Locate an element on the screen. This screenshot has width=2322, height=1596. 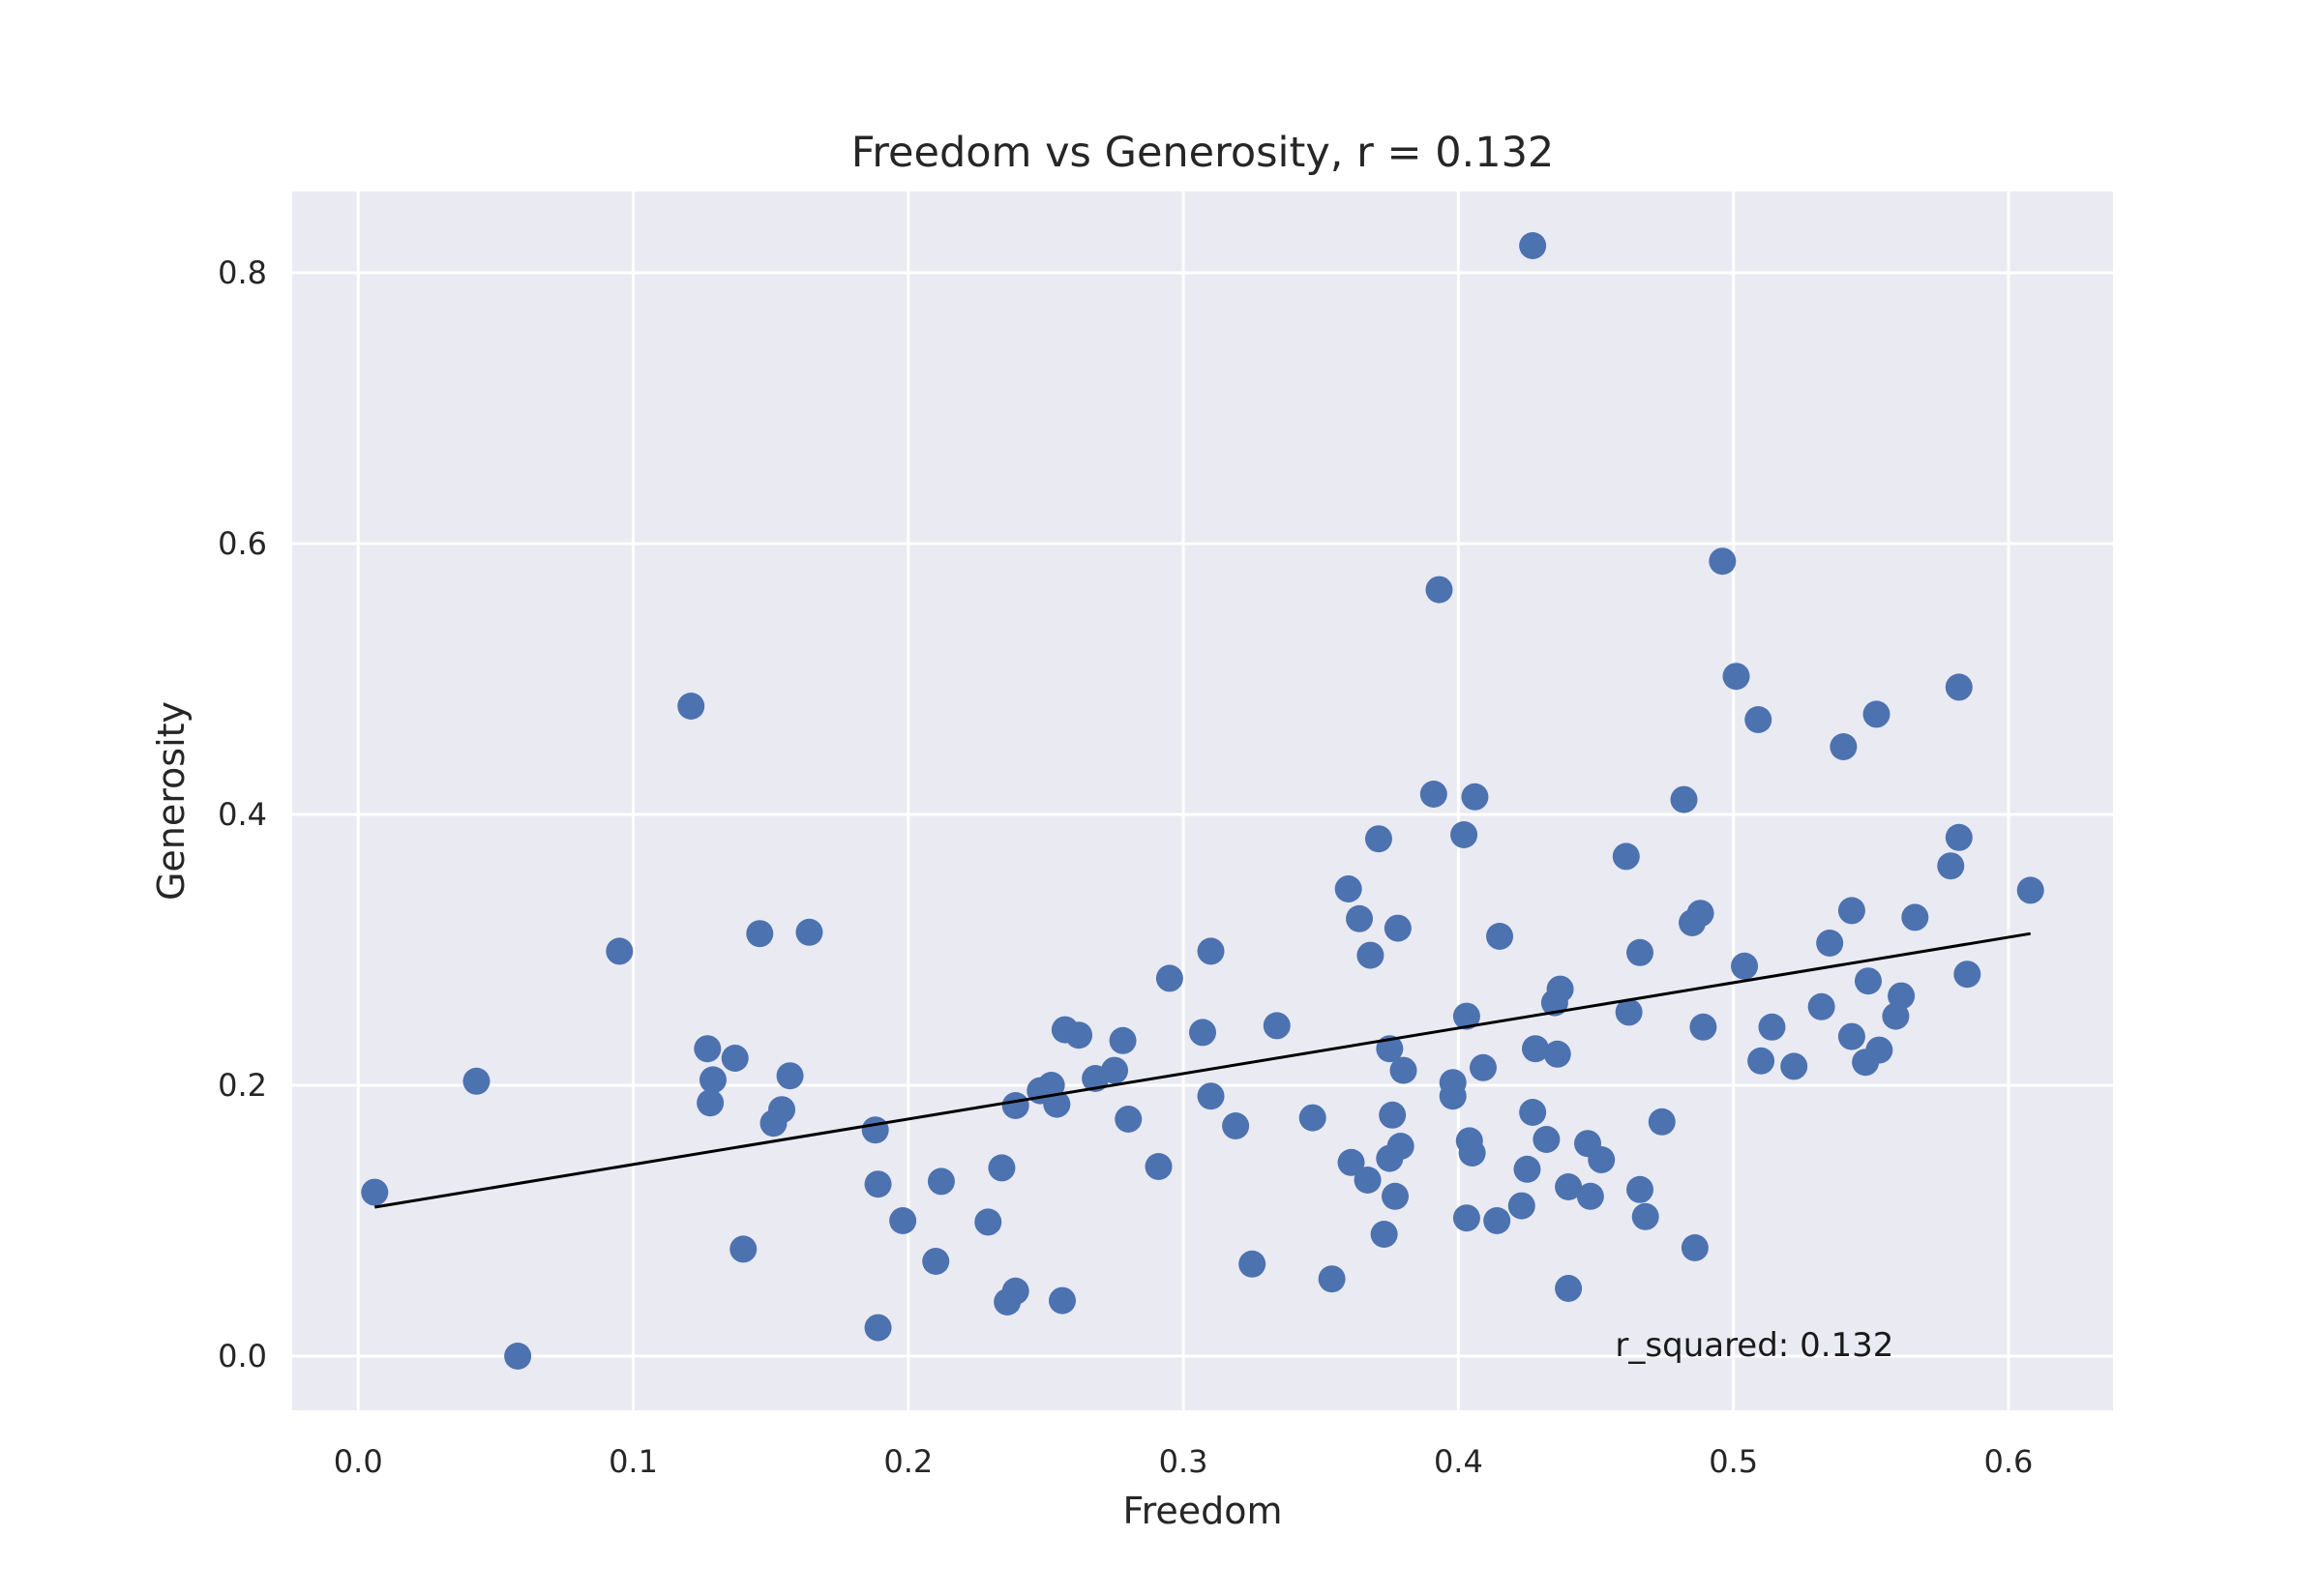
y-tick-label: 0.4 is located at coordinates (242, 814).